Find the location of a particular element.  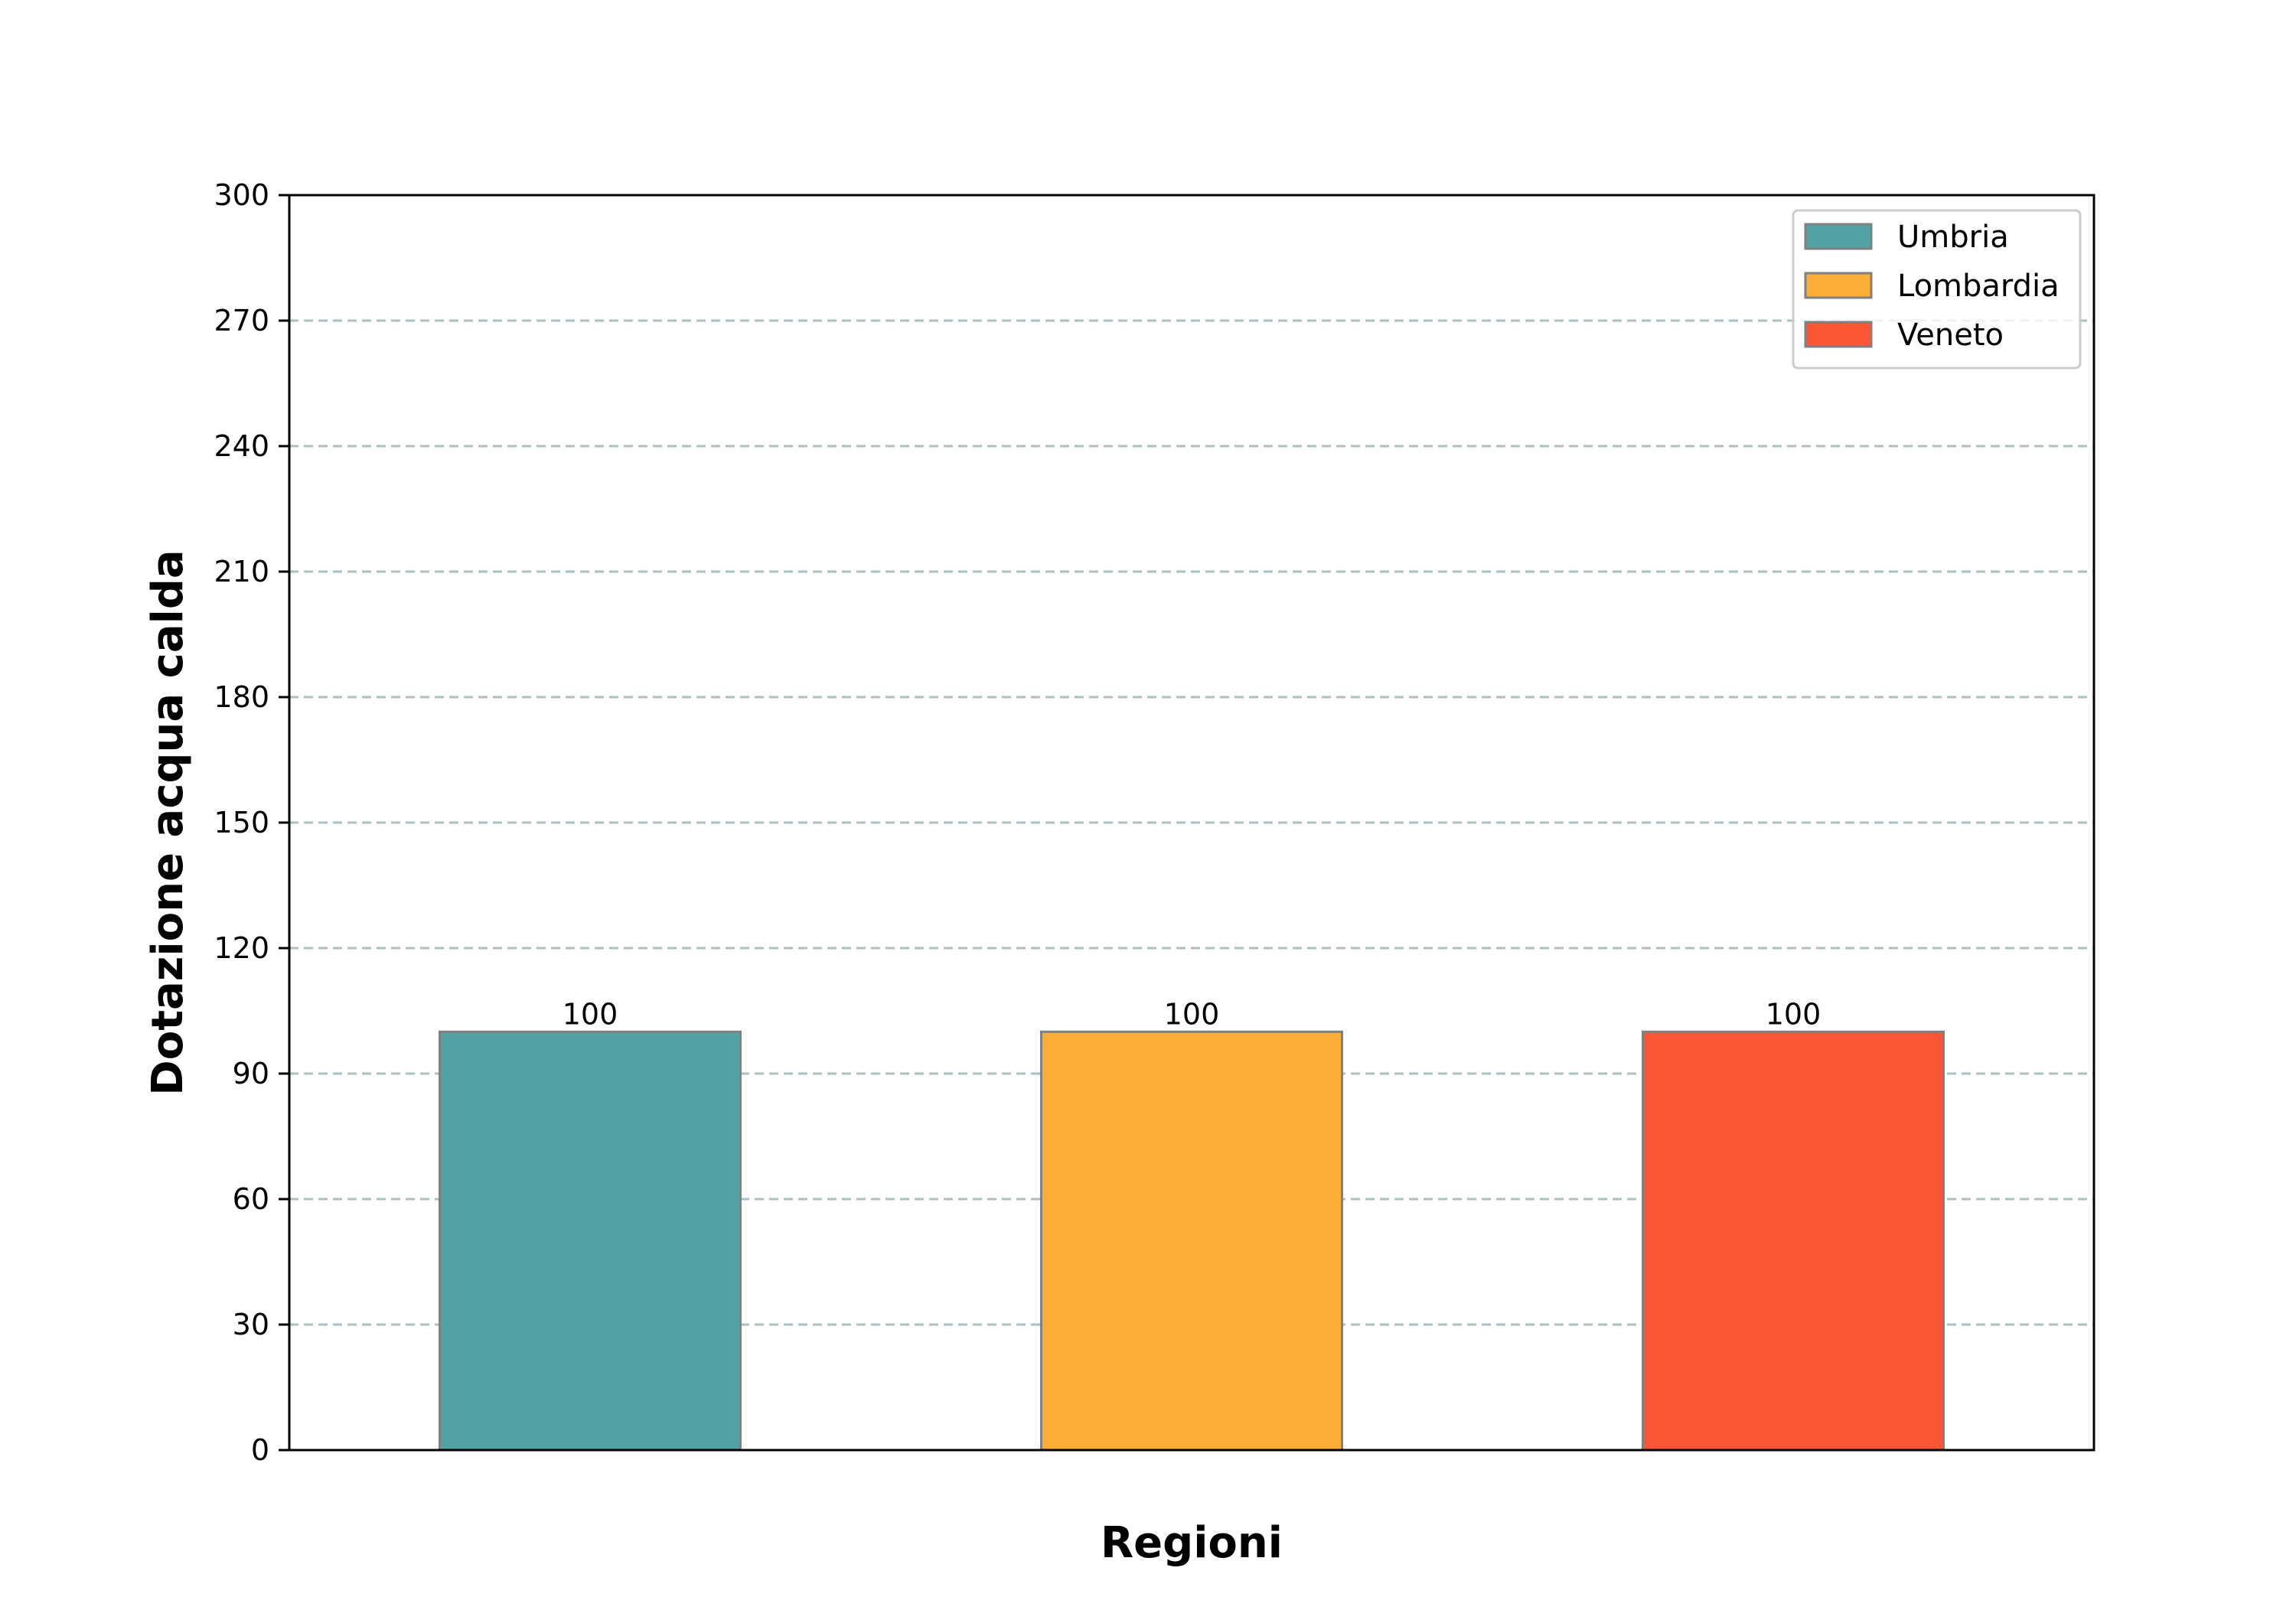

y-axis-title: Dotazione acqua calda is located at coordinates (168, 822).